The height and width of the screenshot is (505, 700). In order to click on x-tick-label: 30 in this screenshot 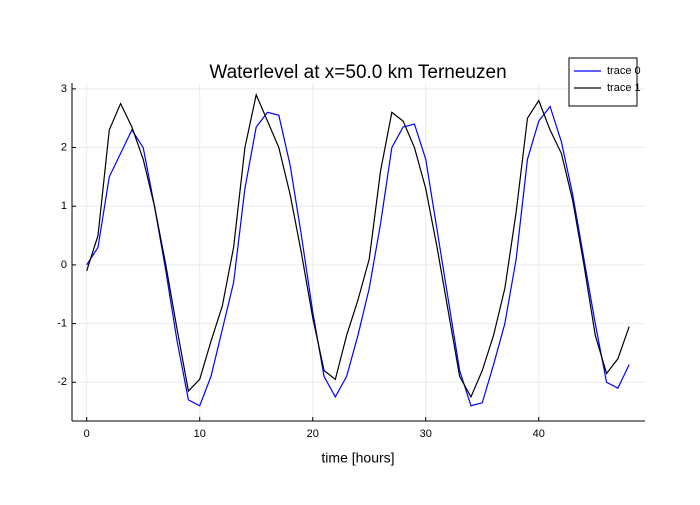, I will do `click(426, 434)`.